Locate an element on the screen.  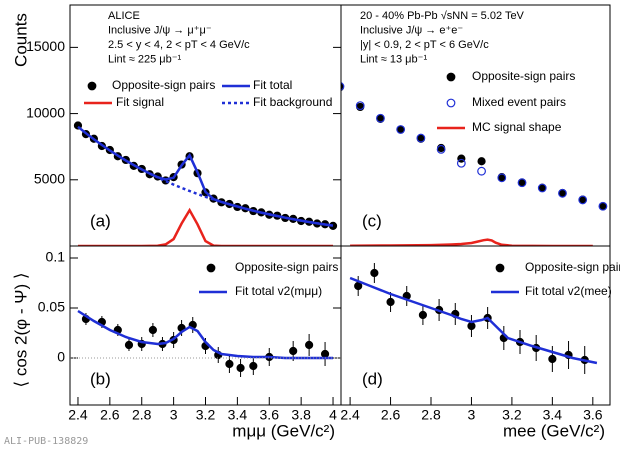
legend-label: Fit signal is located at coordinates (140, 102).